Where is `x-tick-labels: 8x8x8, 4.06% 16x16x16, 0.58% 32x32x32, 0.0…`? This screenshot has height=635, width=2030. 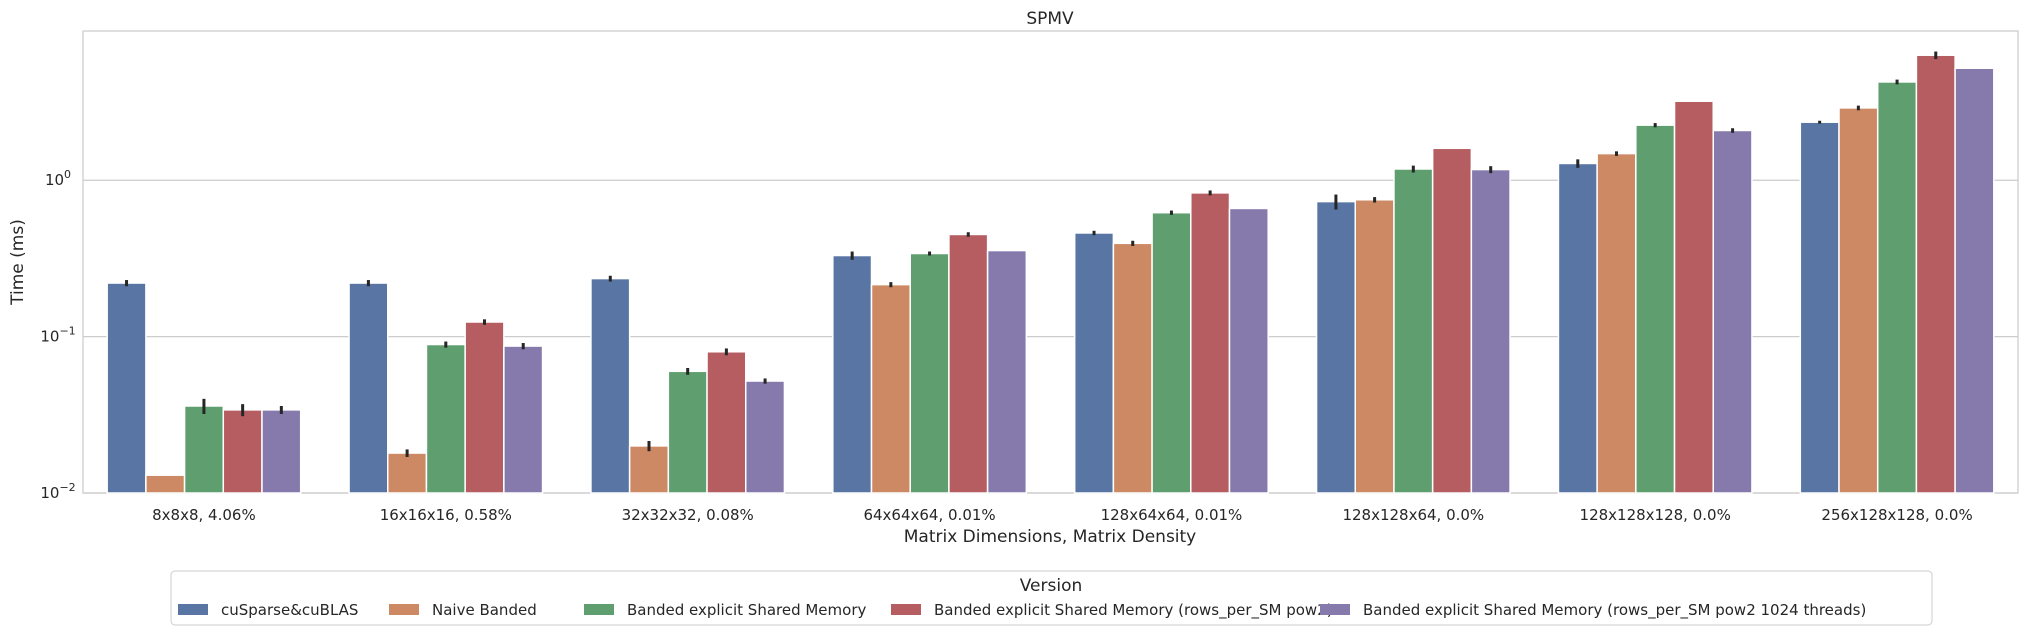
x-tick-labels: 8x8x8, 4.06% 16x16x16, 0.58% 32x32x32, 0.0… is located at coordinates (1062, 515).